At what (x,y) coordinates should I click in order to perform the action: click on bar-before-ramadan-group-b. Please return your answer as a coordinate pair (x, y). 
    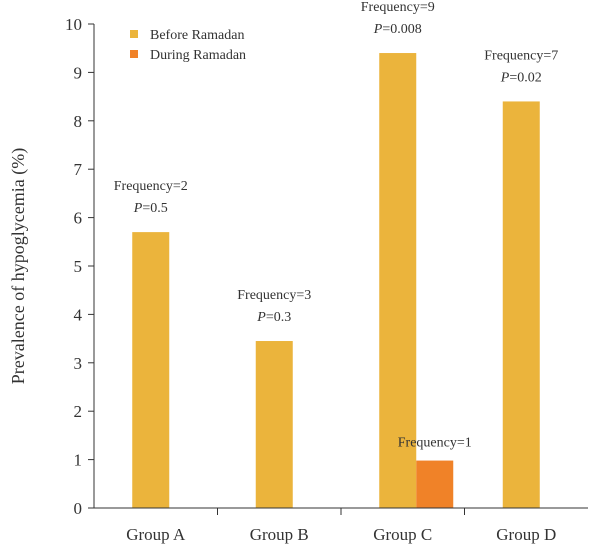
    Looking at the image, I should click on (274, 424).